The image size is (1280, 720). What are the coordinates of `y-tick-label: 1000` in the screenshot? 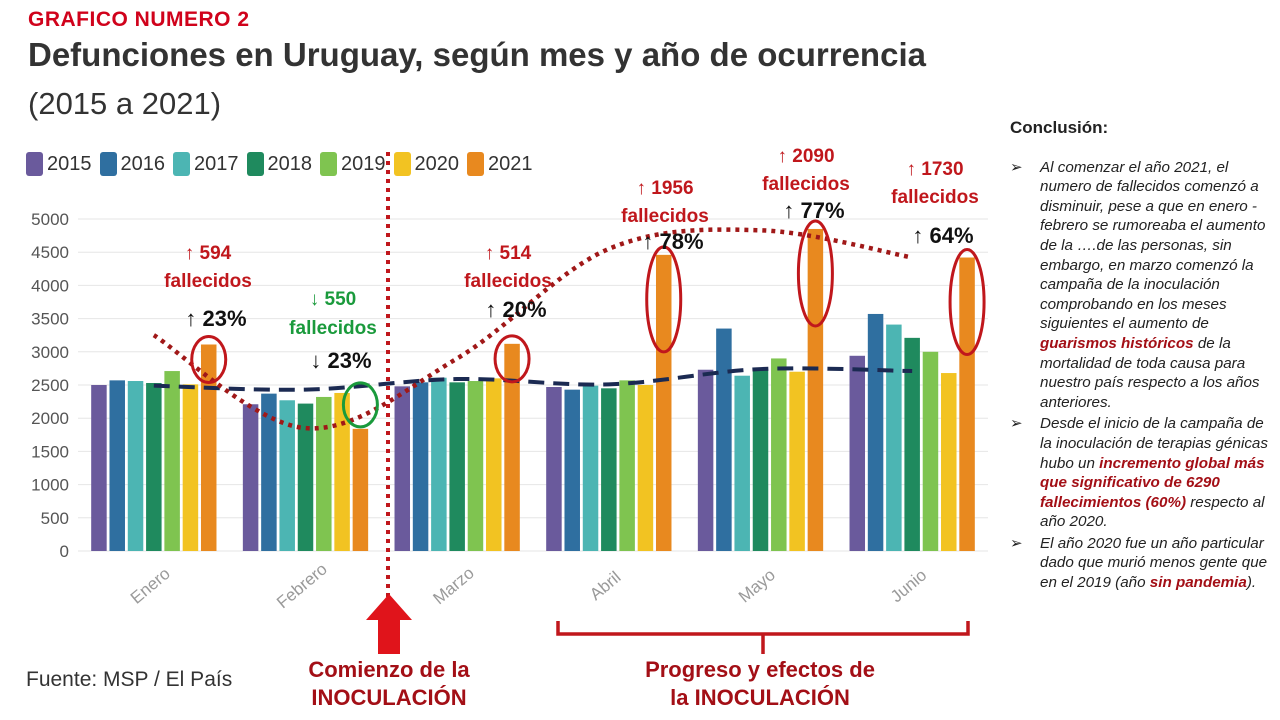 It's located at (50, 485).